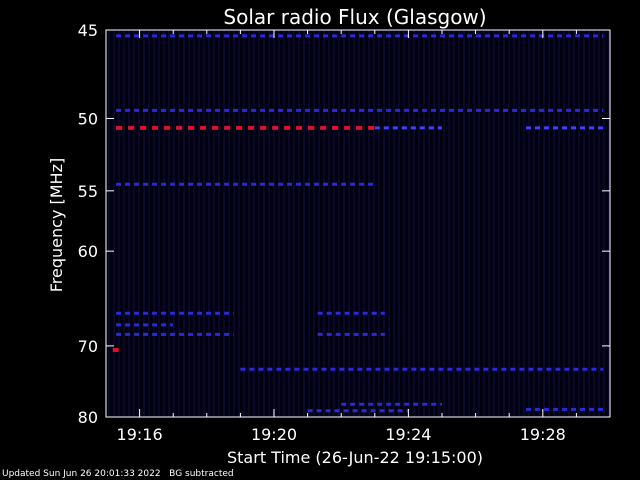  What do you see at coordinates (201, 474) in the screenshot?
I see `footer-note: BG subtracted` at bounding box center [201, 474].